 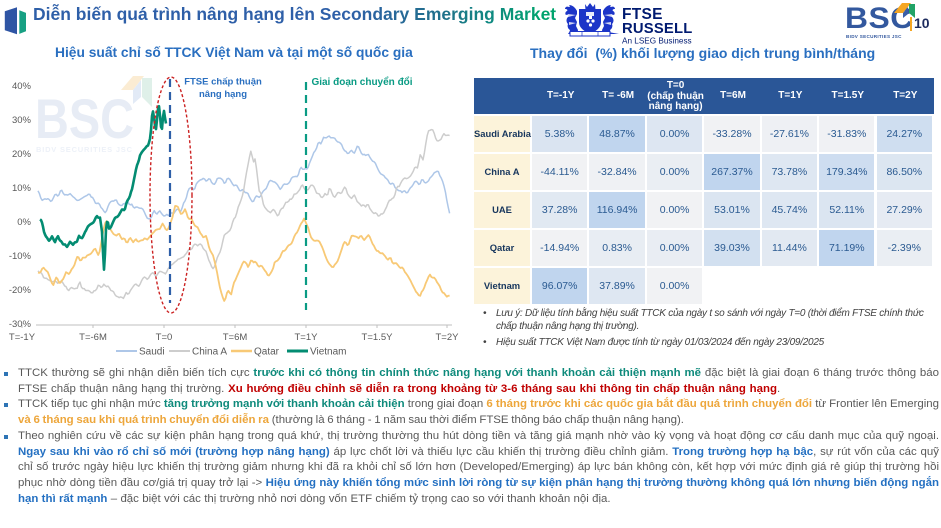 What do you see at coordinates (93, 337) in the screenshot?
I see `svg-text: T=-6M` at bounding box center [93, 337].